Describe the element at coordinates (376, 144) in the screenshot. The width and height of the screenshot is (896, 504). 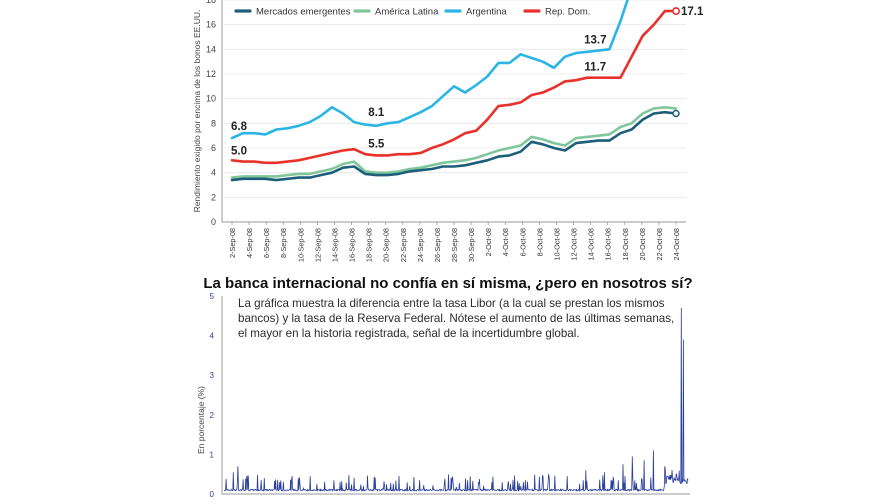
I see `annotation-label: 5.5` at that location.